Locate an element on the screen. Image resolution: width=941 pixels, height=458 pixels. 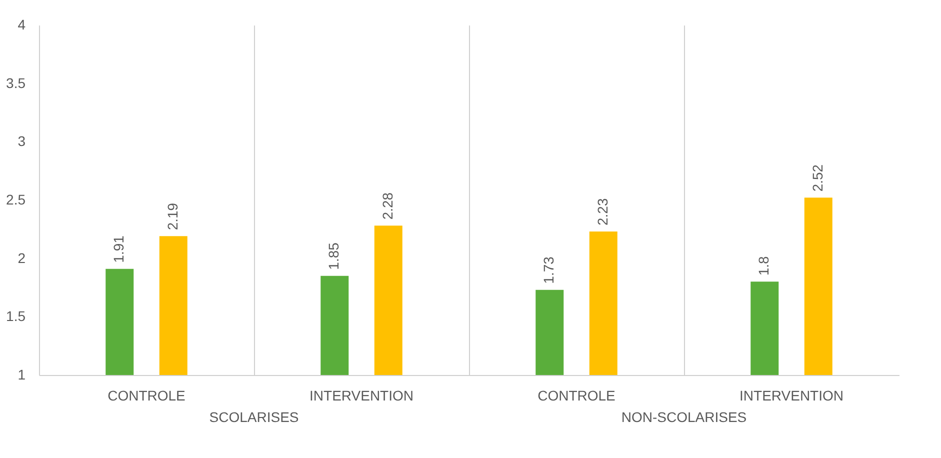
data-label: 2.19 is located at coordinates (172, 216).